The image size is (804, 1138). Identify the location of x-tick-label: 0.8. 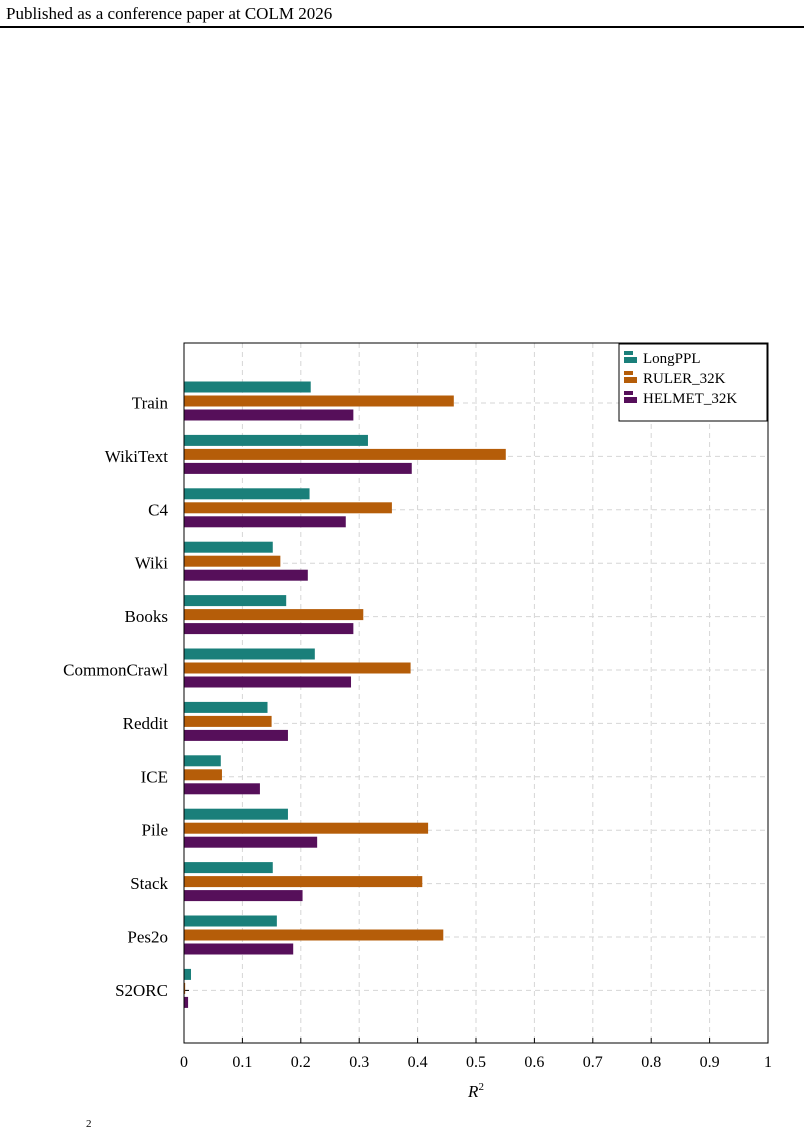
(651, 1062).